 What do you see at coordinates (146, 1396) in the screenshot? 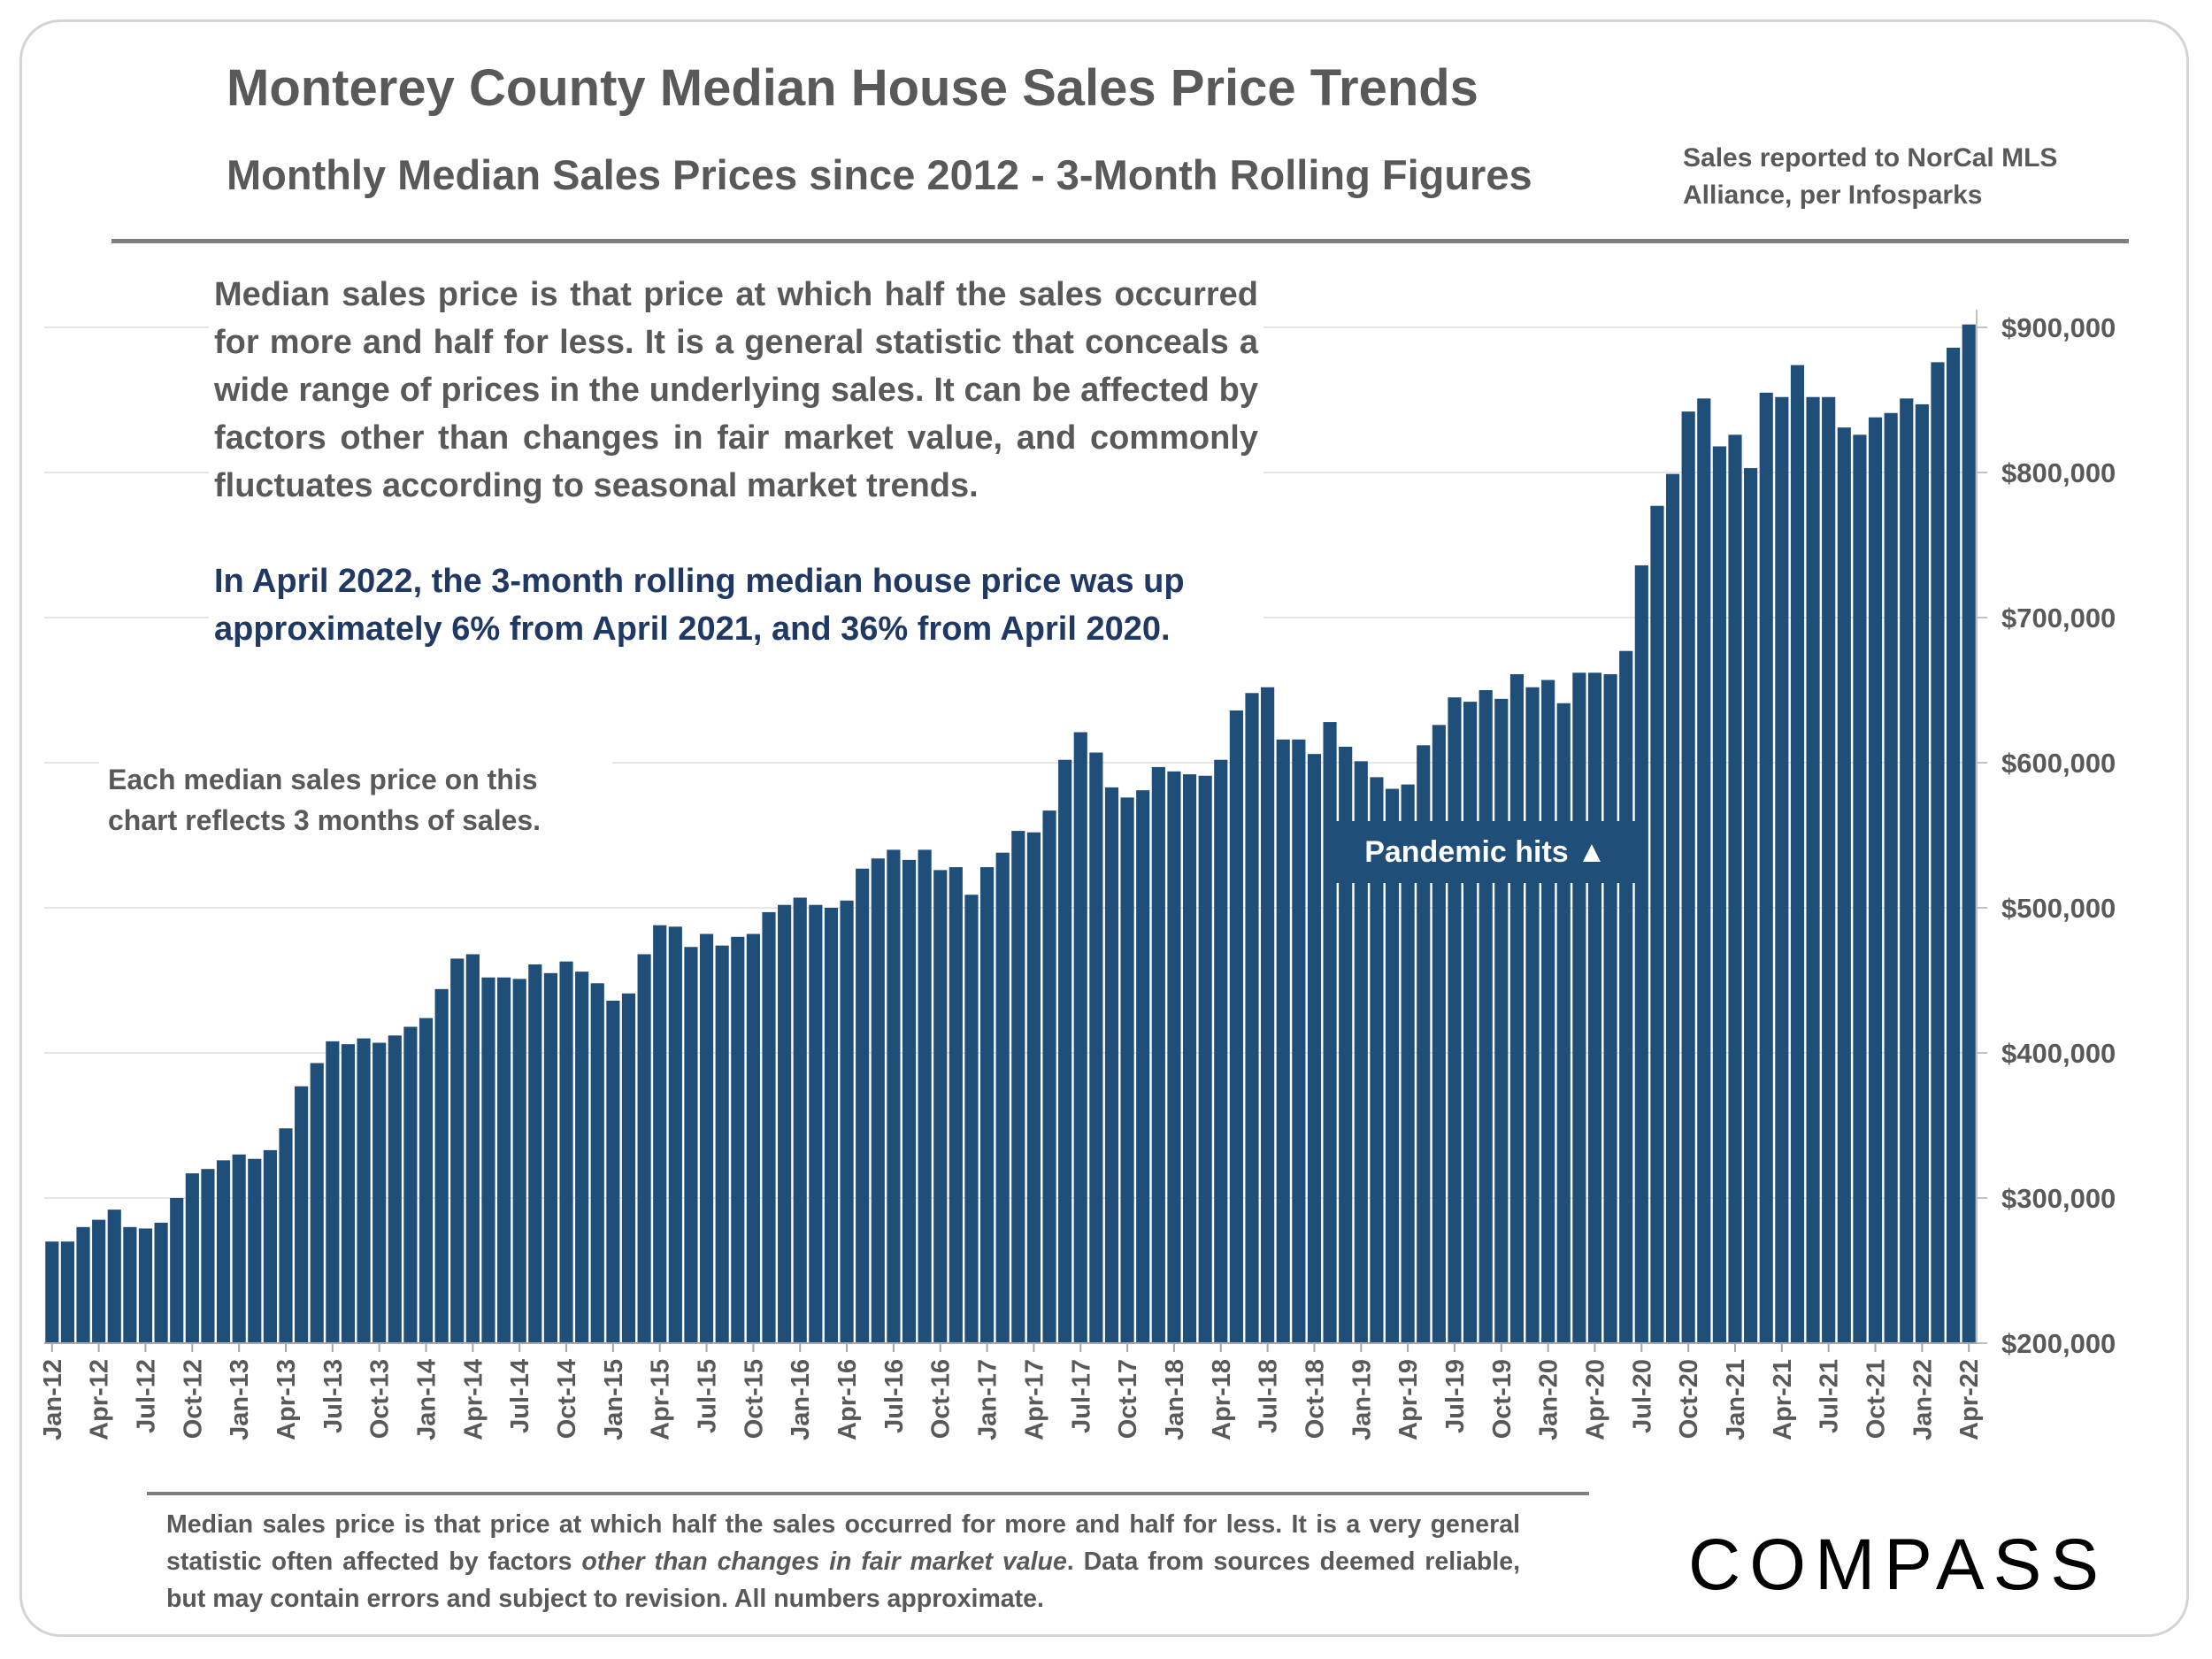
I see `x-tick-label: Jul-12` at bounding box center [146, 1396].